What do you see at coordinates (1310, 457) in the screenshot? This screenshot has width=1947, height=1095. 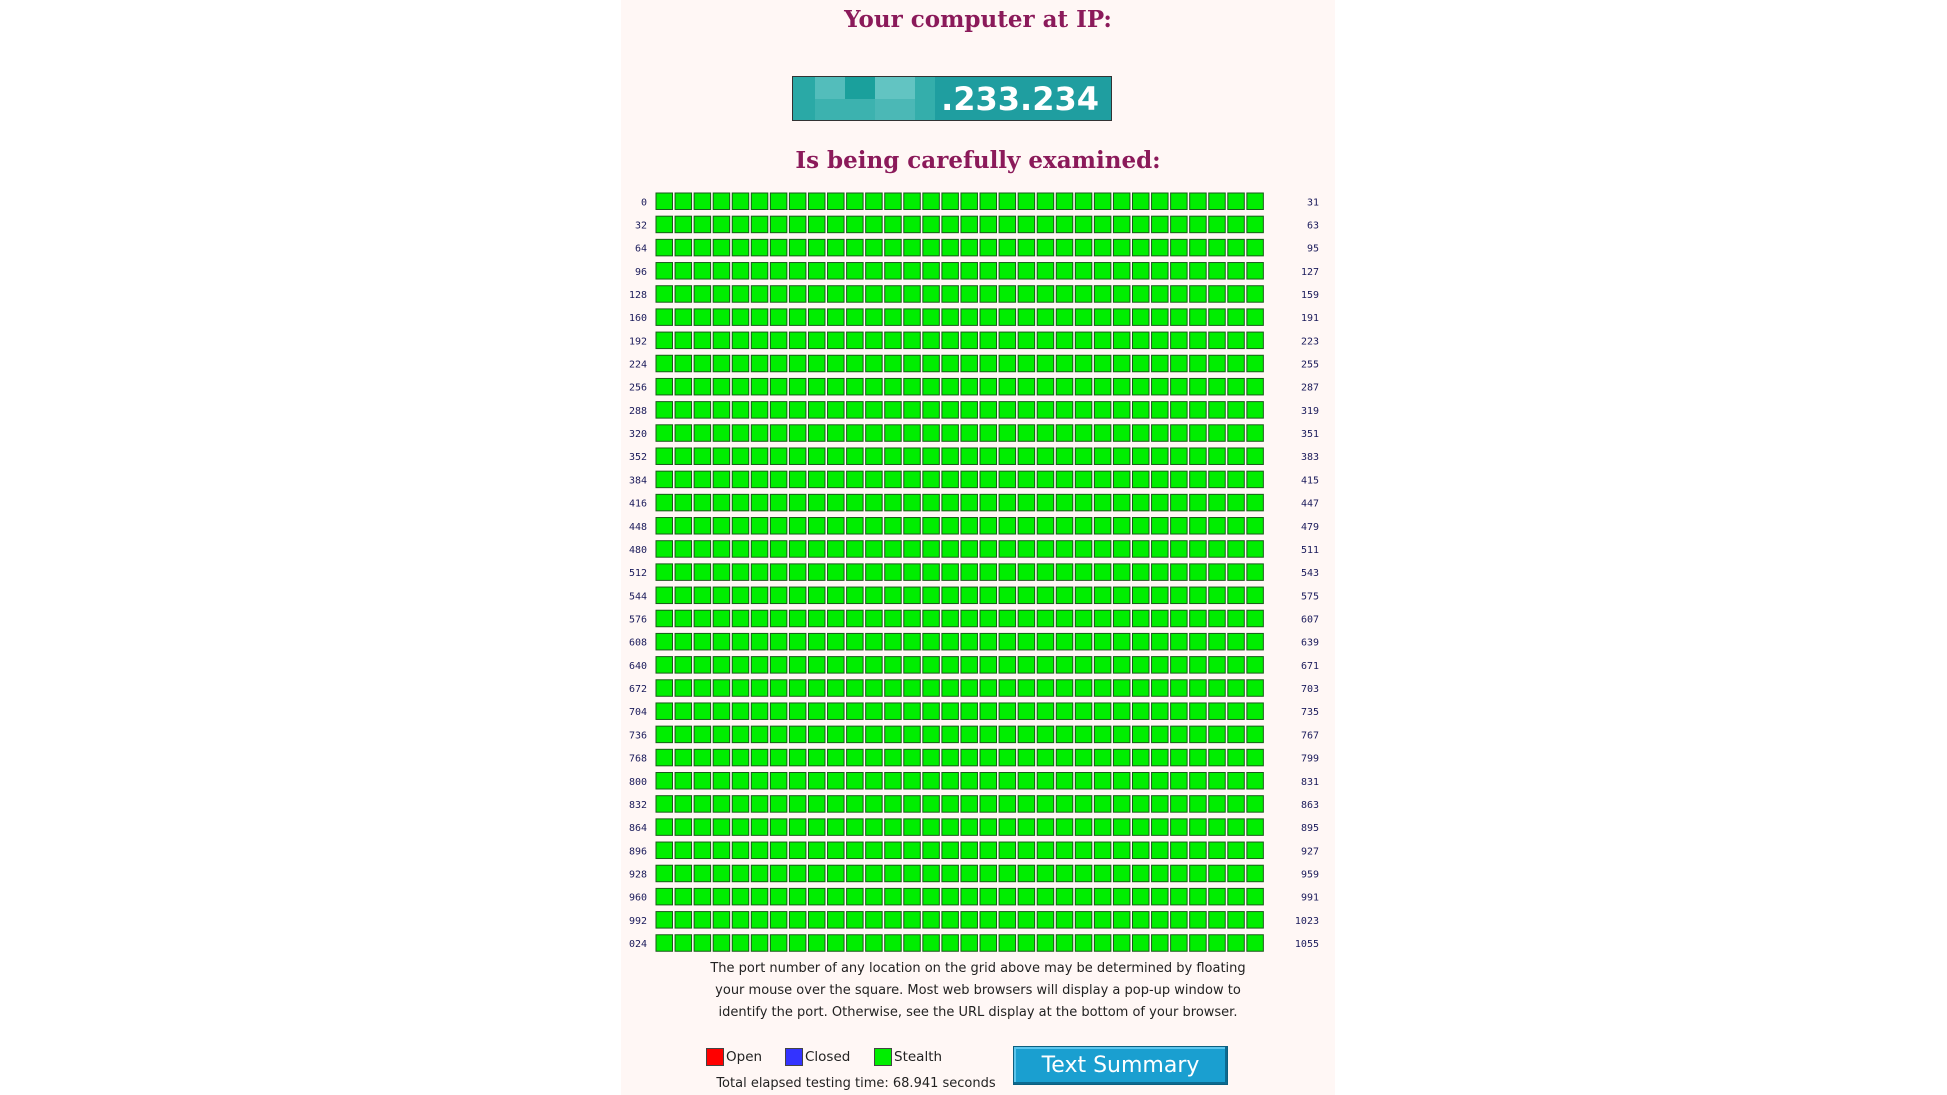 I see `row-end-label: 383` at bounding box center [1310, 457].